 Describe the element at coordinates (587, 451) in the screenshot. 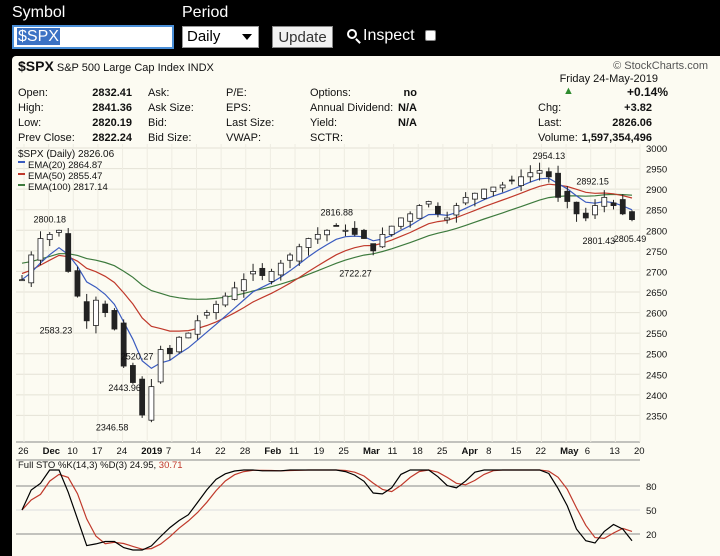

I see `x-tick-label: 6` at that location.